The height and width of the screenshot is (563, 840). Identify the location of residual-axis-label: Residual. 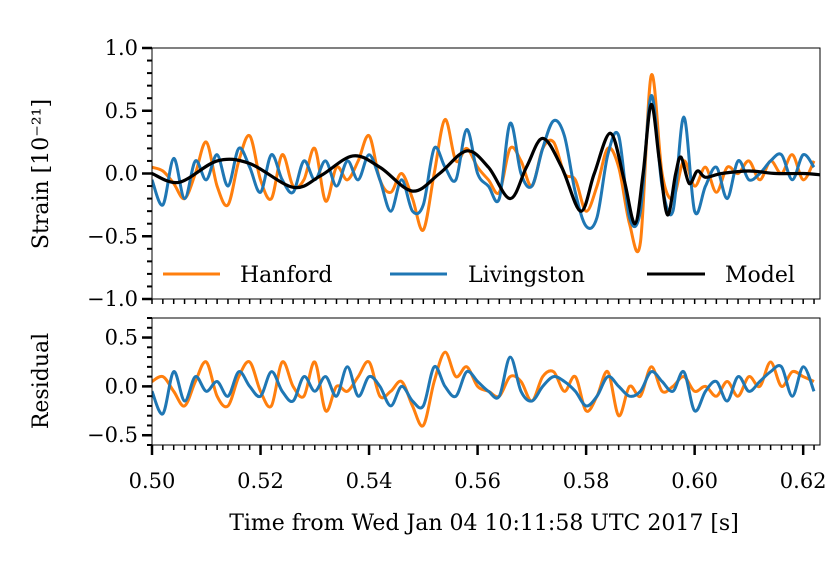
(41, 381).